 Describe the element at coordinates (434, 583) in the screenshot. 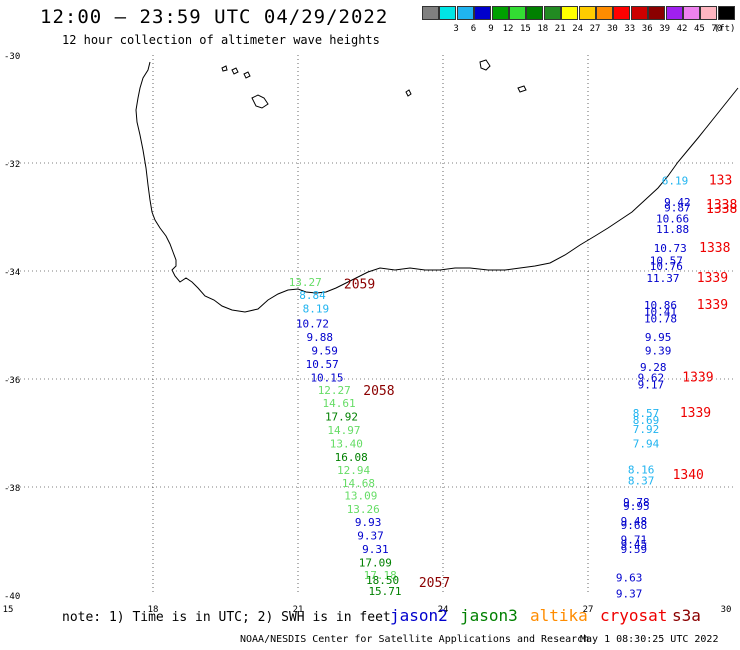

I see `satellite-pass-number: 2057` at that location.